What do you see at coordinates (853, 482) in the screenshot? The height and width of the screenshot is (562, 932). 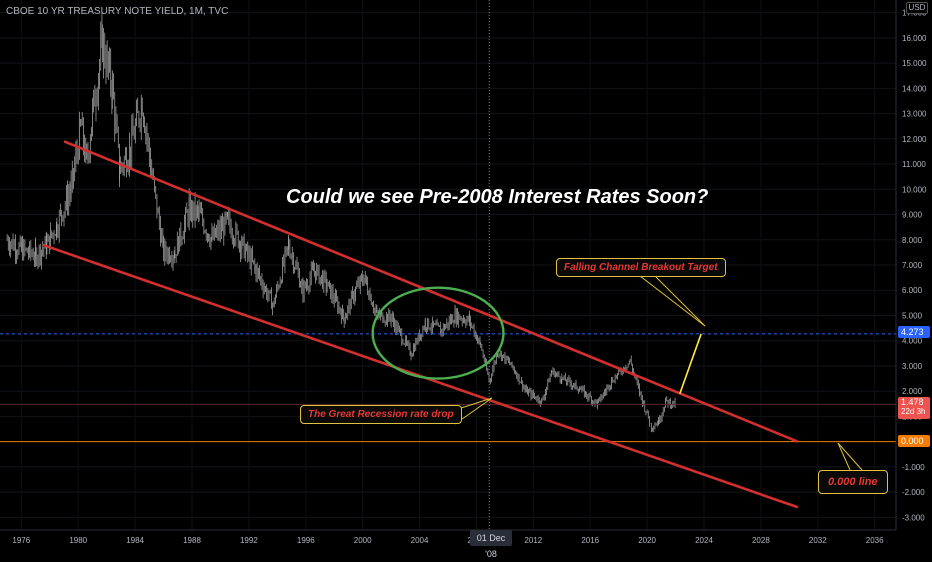 I see `zero-line-note: 0.000 line` at bounding box center [853, 482].